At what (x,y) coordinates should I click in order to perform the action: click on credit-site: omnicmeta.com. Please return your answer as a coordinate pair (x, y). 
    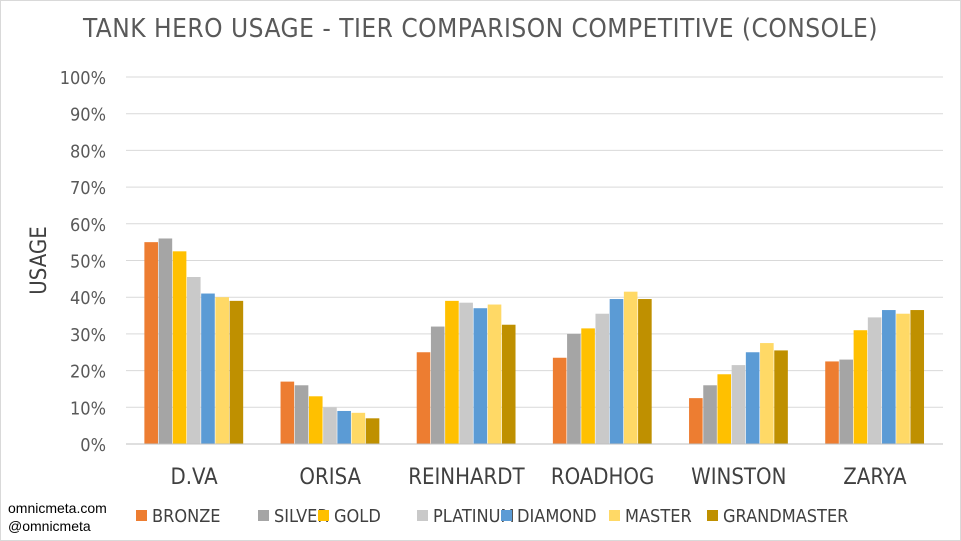
    Looking at the image, I should click on (57, 508).